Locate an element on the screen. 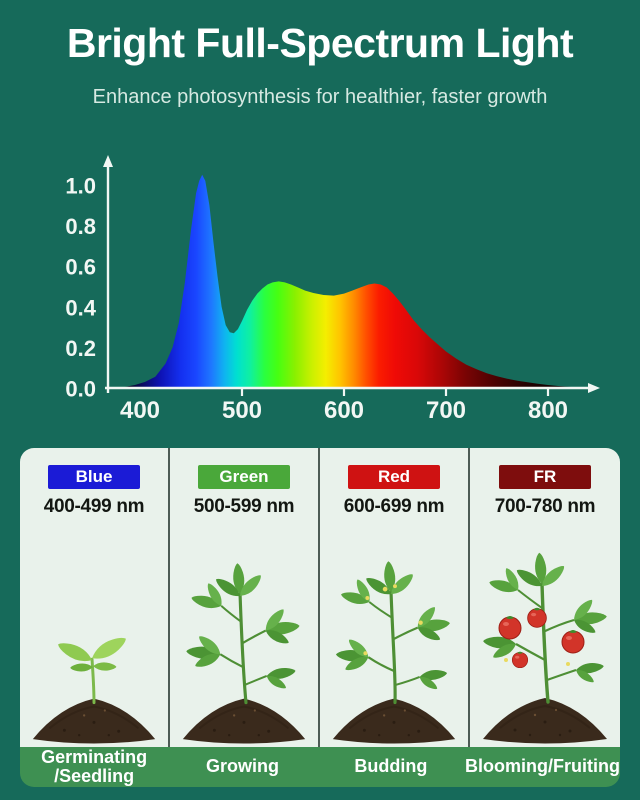 The height and width of the screenshot is (800, 640). column-red: Red 600-699 nm is located at coordinates (395, 597).